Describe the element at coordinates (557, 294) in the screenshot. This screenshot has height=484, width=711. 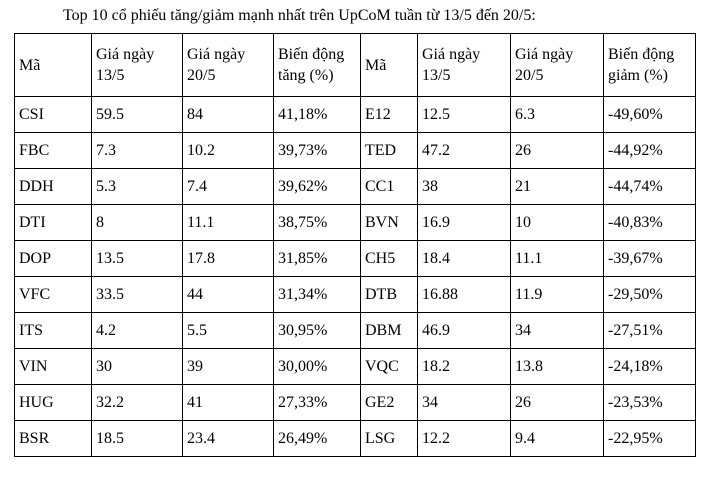
I see `value-cell: 11.9` at that location.